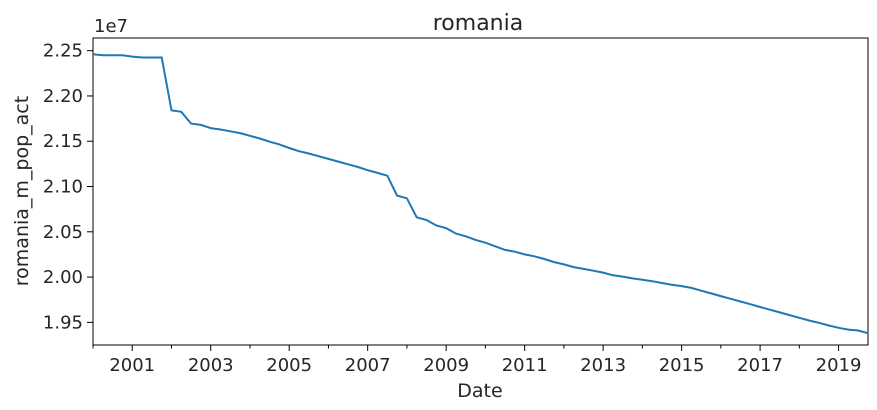 This screenshot has height=410, width=877. What do you see at coordinates (682, 365) in the screenshot?
I see `x-tick-label: 2015` at bounding box center [682, 365].